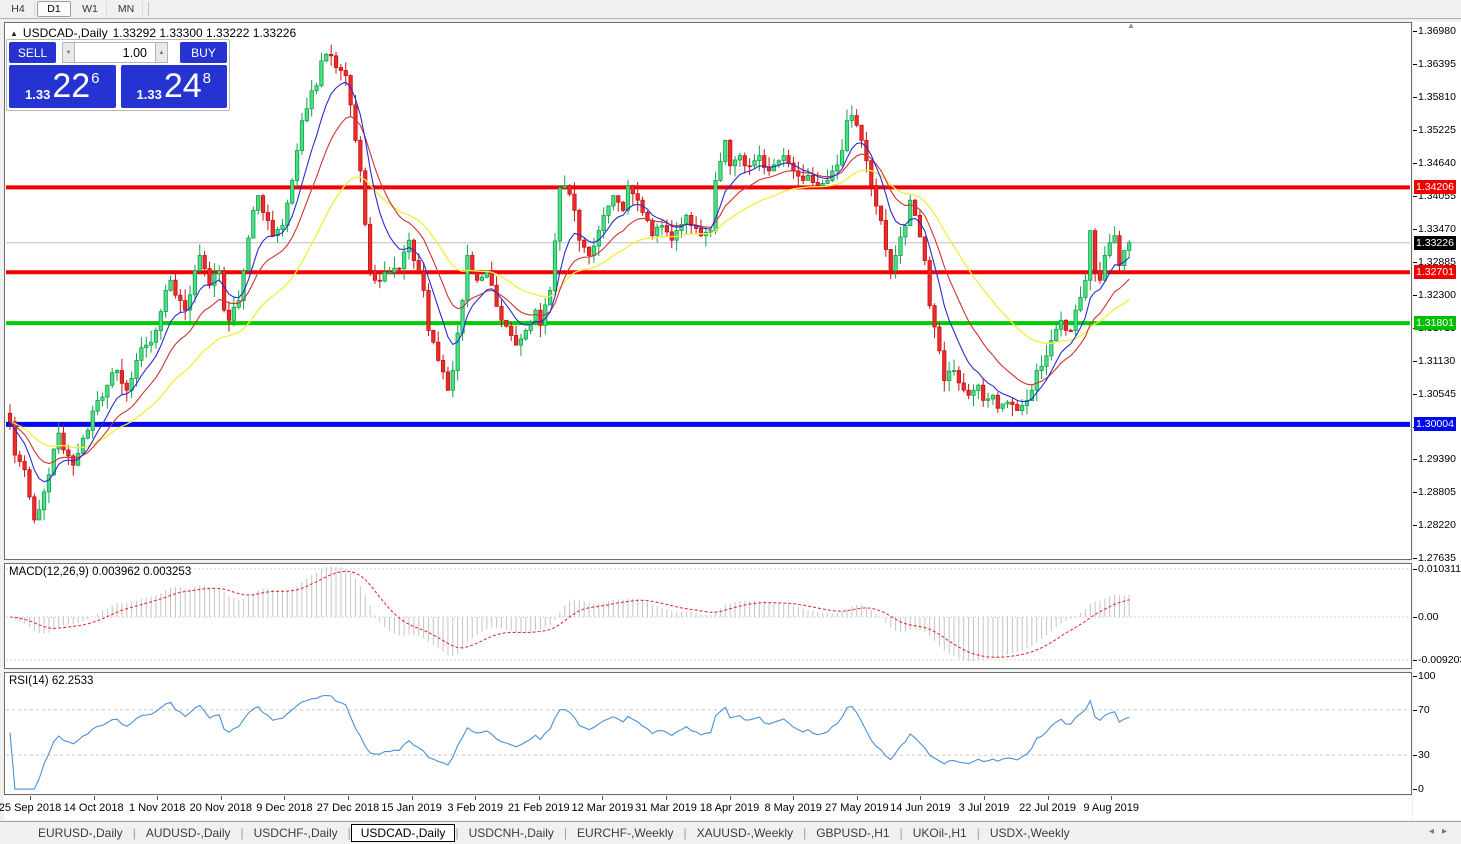  I want to click on price-axis-tick: 1.28805, so click(1434, 492).